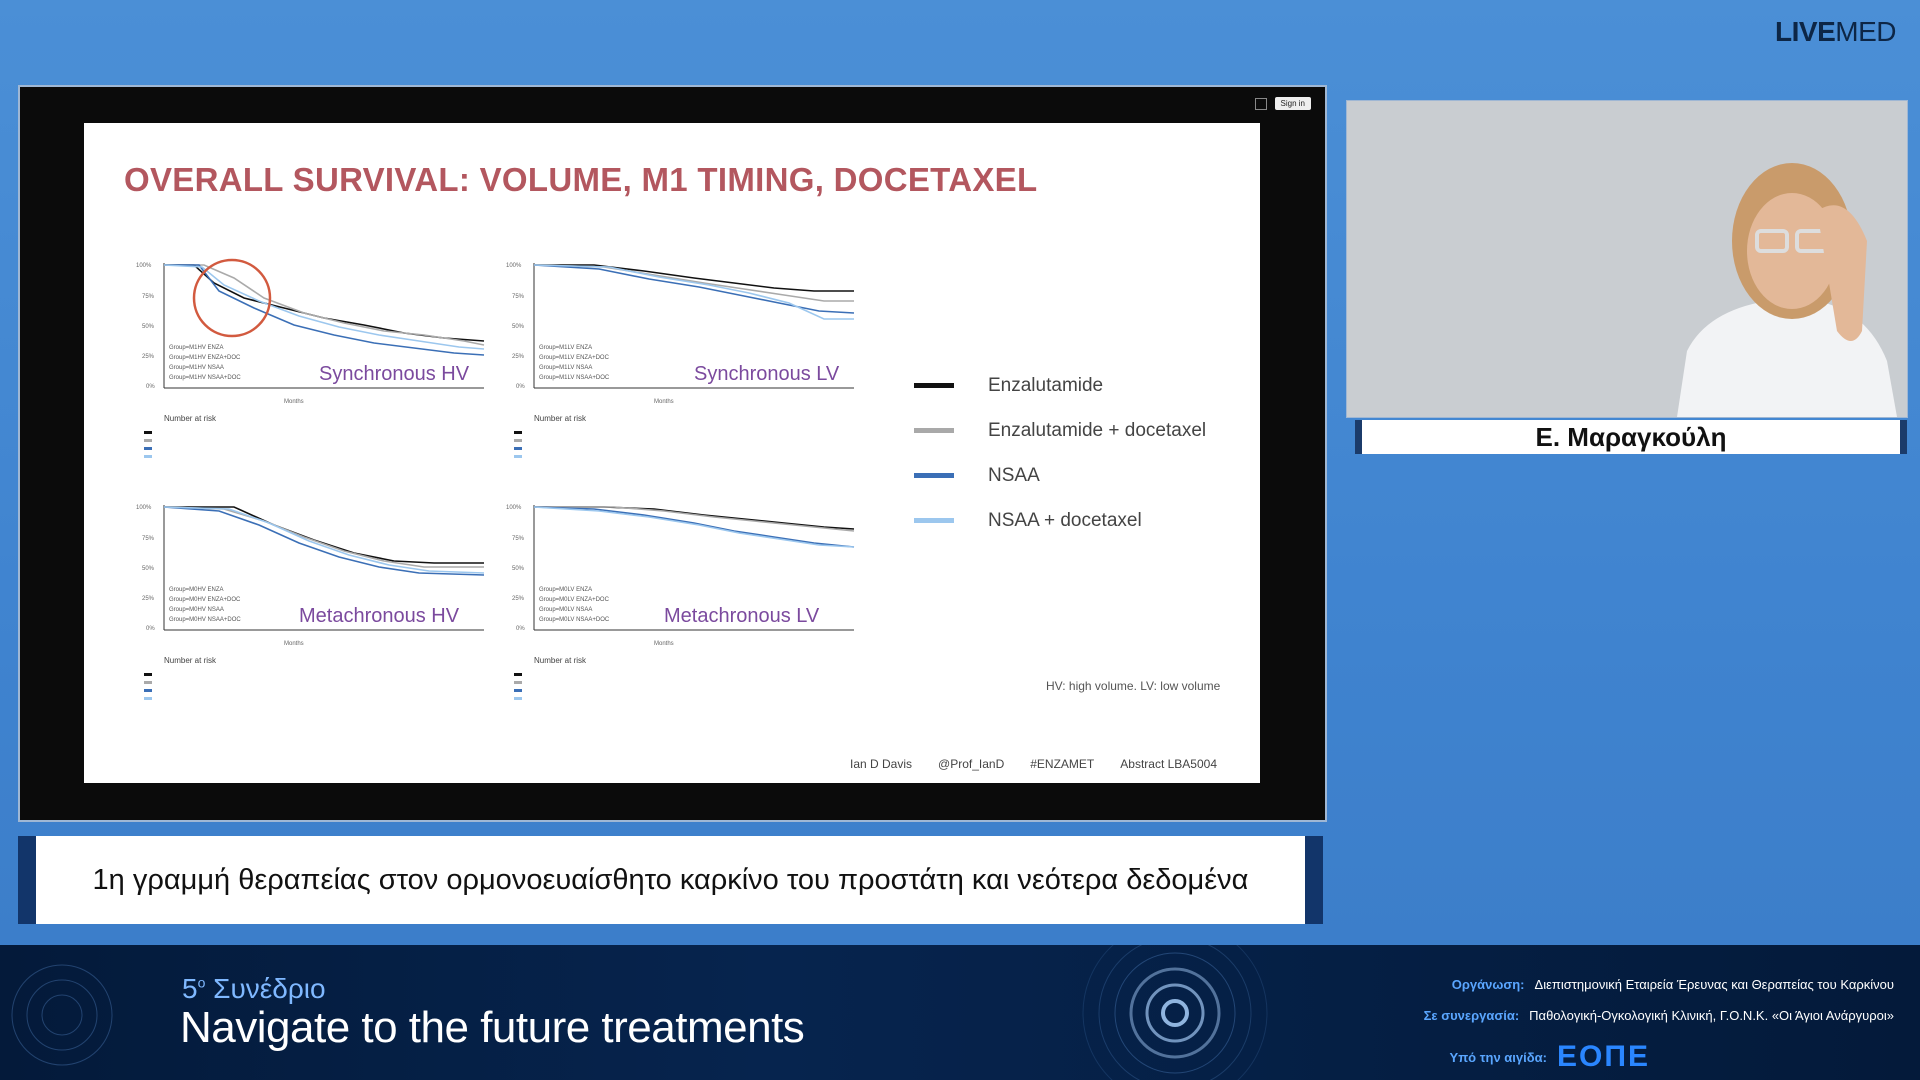 Image resolution: width=1920 pixels, height=1080 pixels. I want to click on legend-item: NSAA, so click(1060, 475).